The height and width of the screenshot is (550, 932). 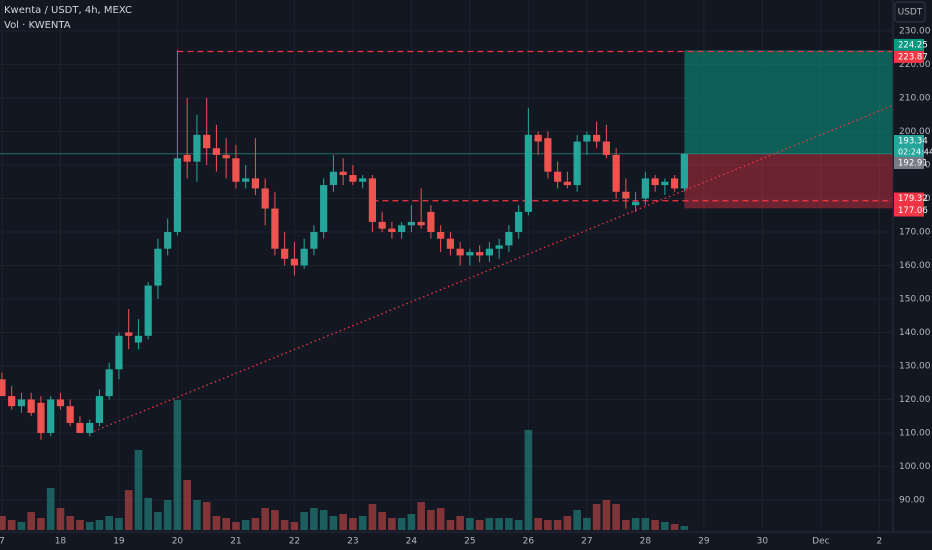 I want to click on x-tick-label: 23, so click(x=352, y=542).